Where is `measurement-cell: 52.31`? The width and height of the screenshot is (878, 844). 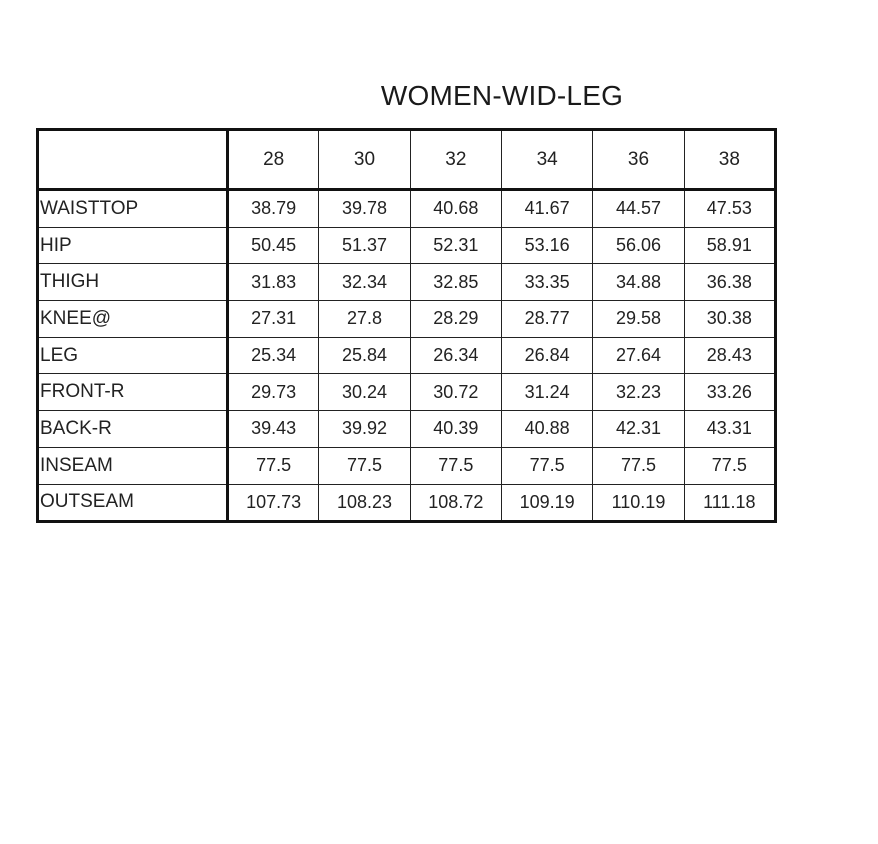 measurement-cell: 52.31 is located at coordinates (455, 245).